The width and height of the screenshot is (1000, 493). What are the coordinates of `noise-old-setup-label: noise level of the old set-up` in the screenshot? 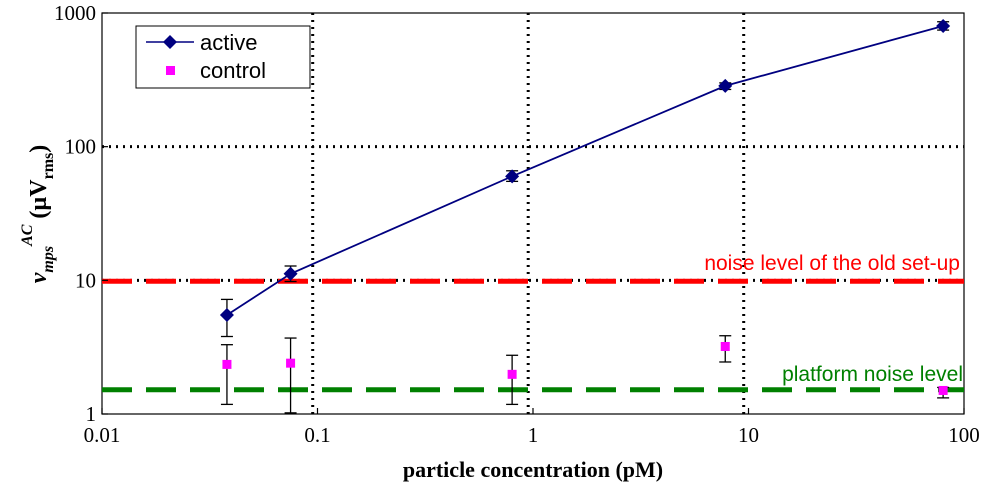 It's located at (832, 263).